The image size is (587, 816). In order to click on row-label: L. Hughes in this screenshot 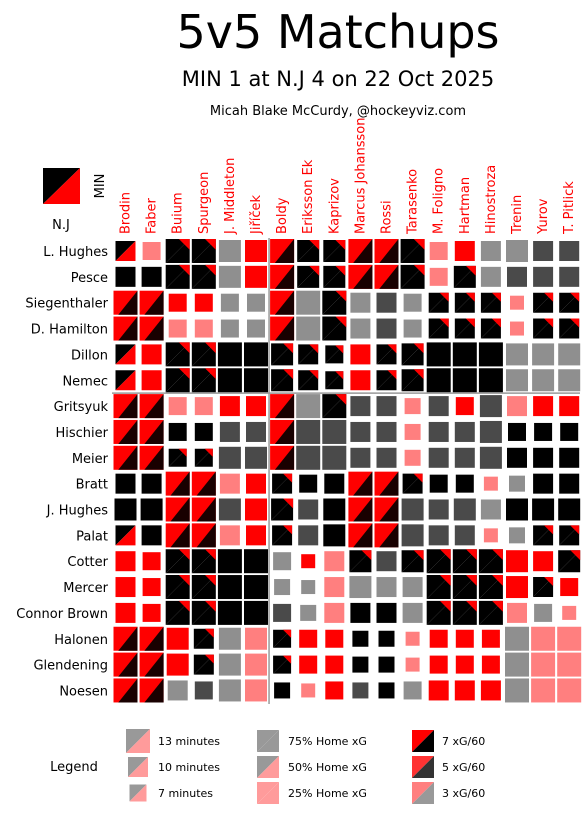, I will do `click(75, 252)`.